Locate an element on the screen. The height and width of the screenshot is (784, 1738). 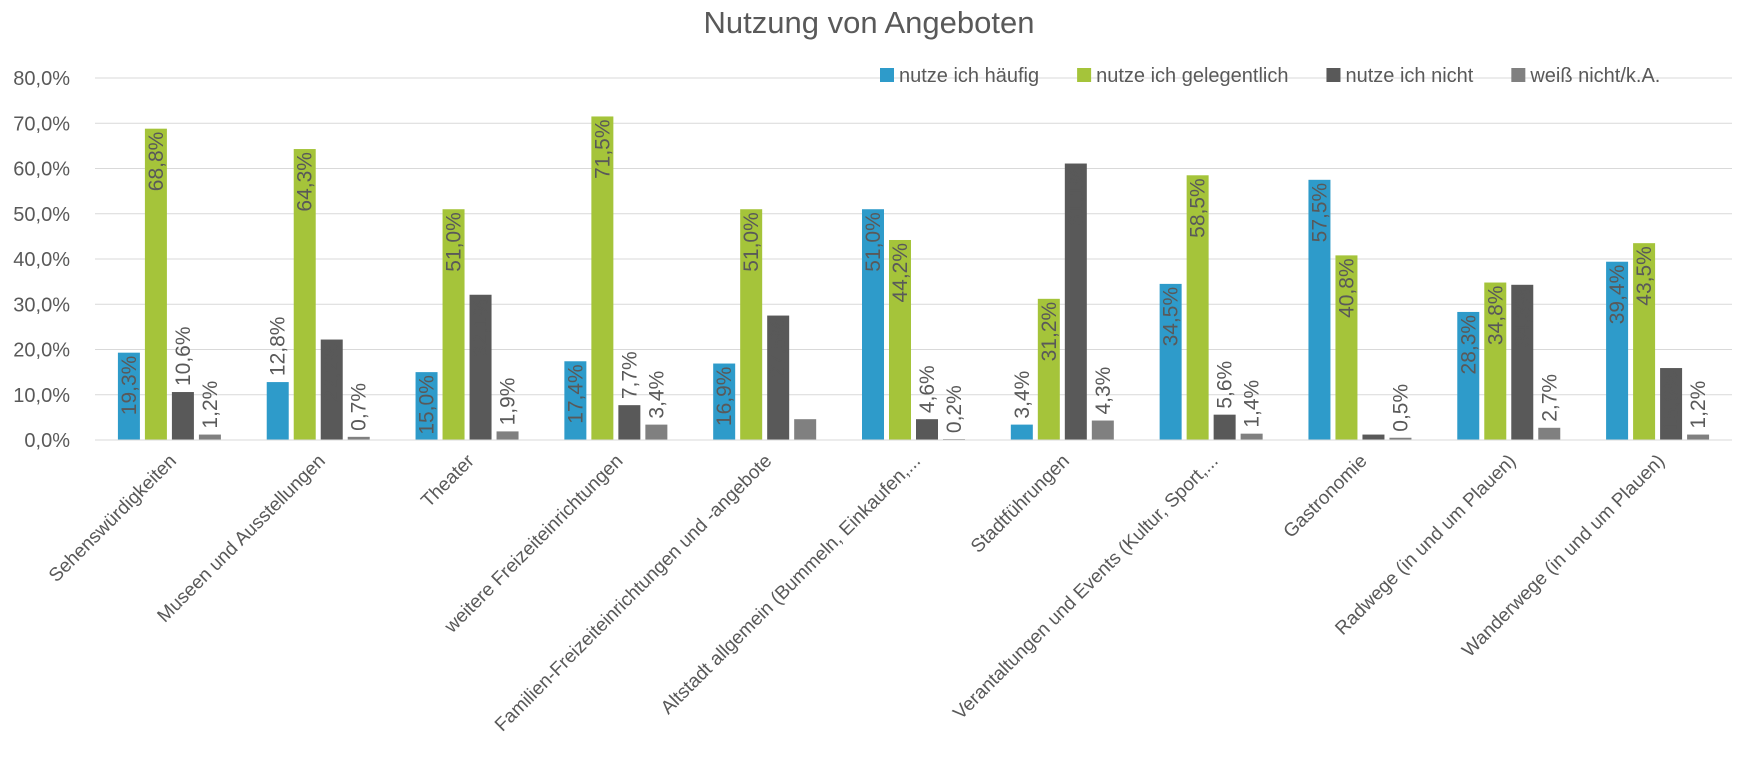
data-label: 15,9% is located at coordinates (1671, 401).